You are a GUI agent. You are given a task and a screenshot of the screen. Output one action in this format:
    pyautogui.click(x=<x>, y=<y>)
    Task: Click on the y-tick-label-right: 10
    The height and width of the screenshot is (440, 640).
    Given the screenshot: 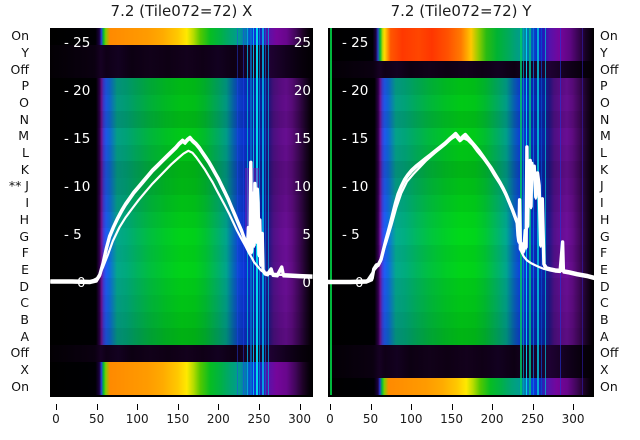 What is the action you would take?
    pyautogui.click(x=302, y=186)
    